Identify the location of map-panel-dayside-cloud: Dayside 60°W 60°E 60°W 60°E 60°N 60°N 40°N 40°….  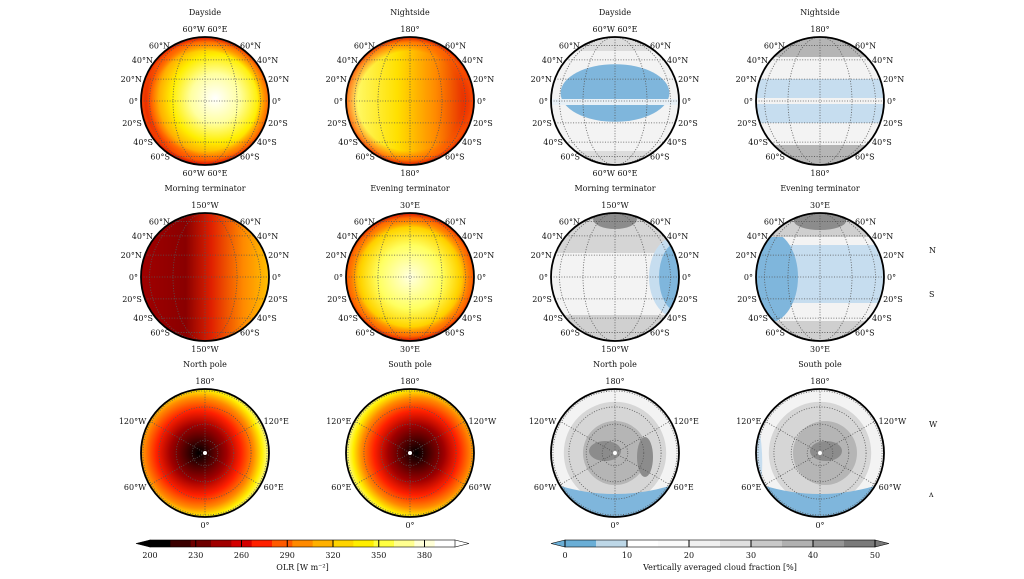
(615, 93).